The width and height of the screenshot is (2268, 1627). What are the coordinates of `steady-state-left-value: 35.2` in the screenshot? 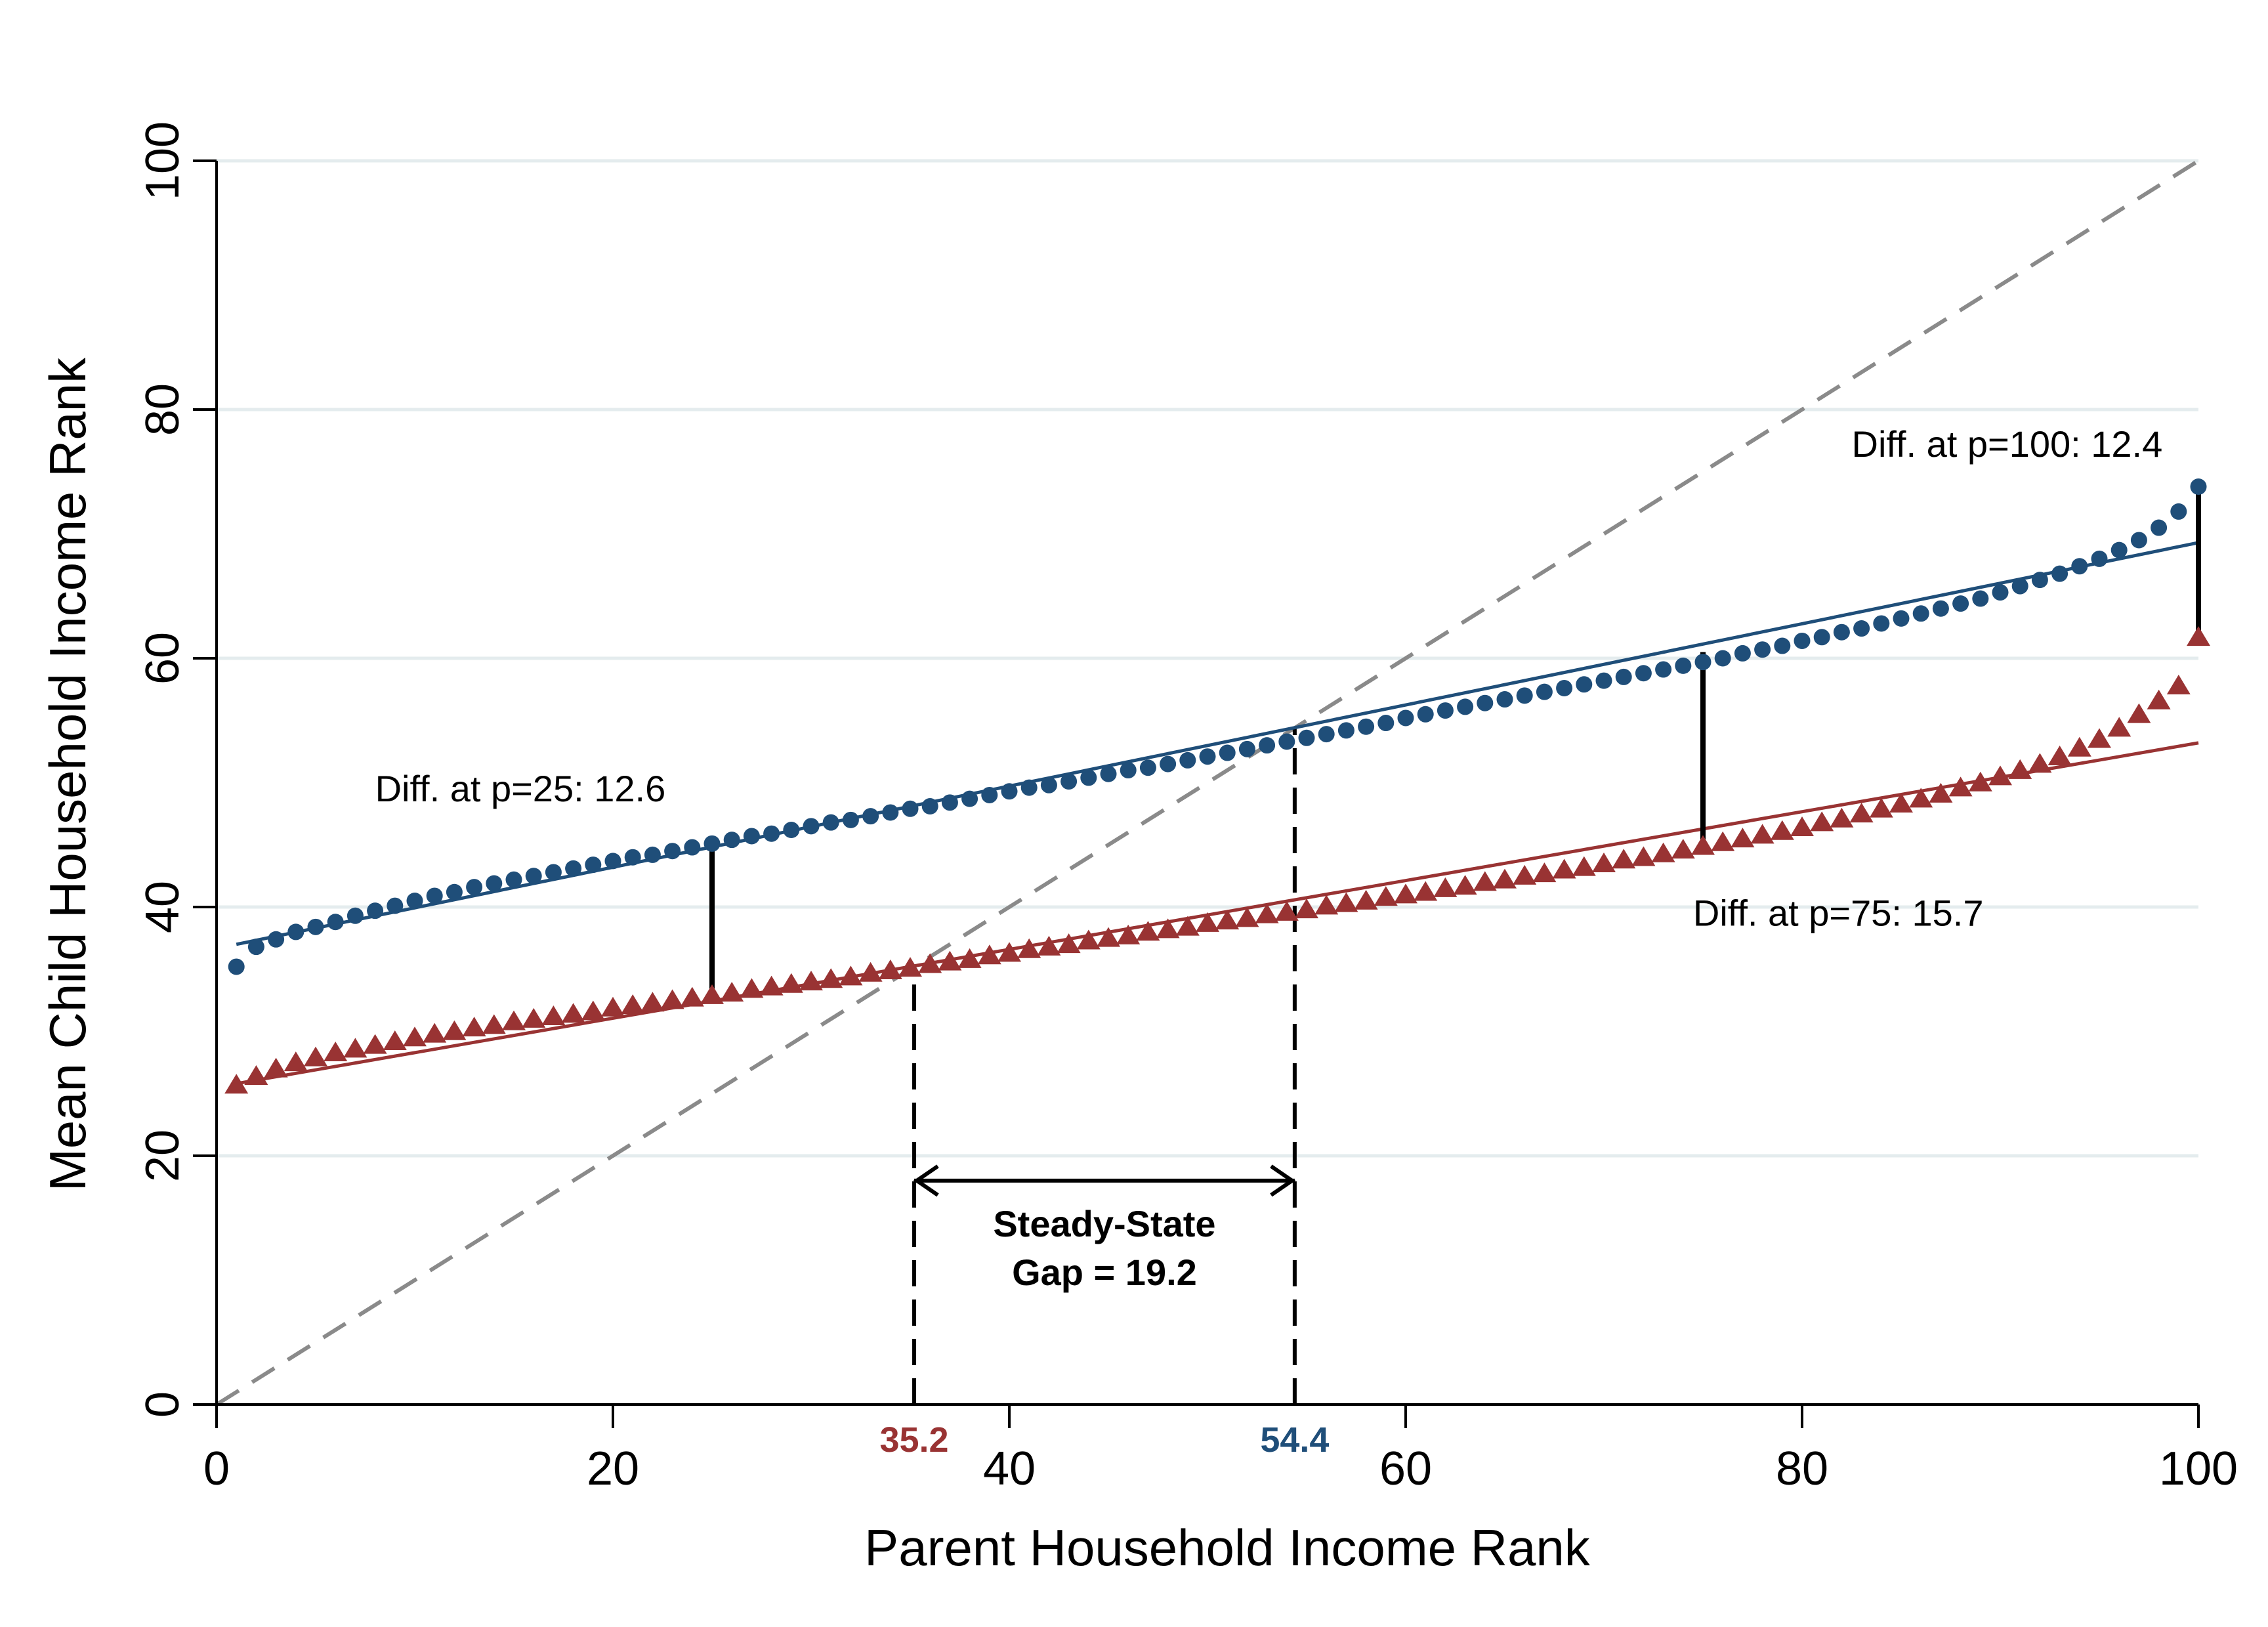 It's located at (913, 1440).